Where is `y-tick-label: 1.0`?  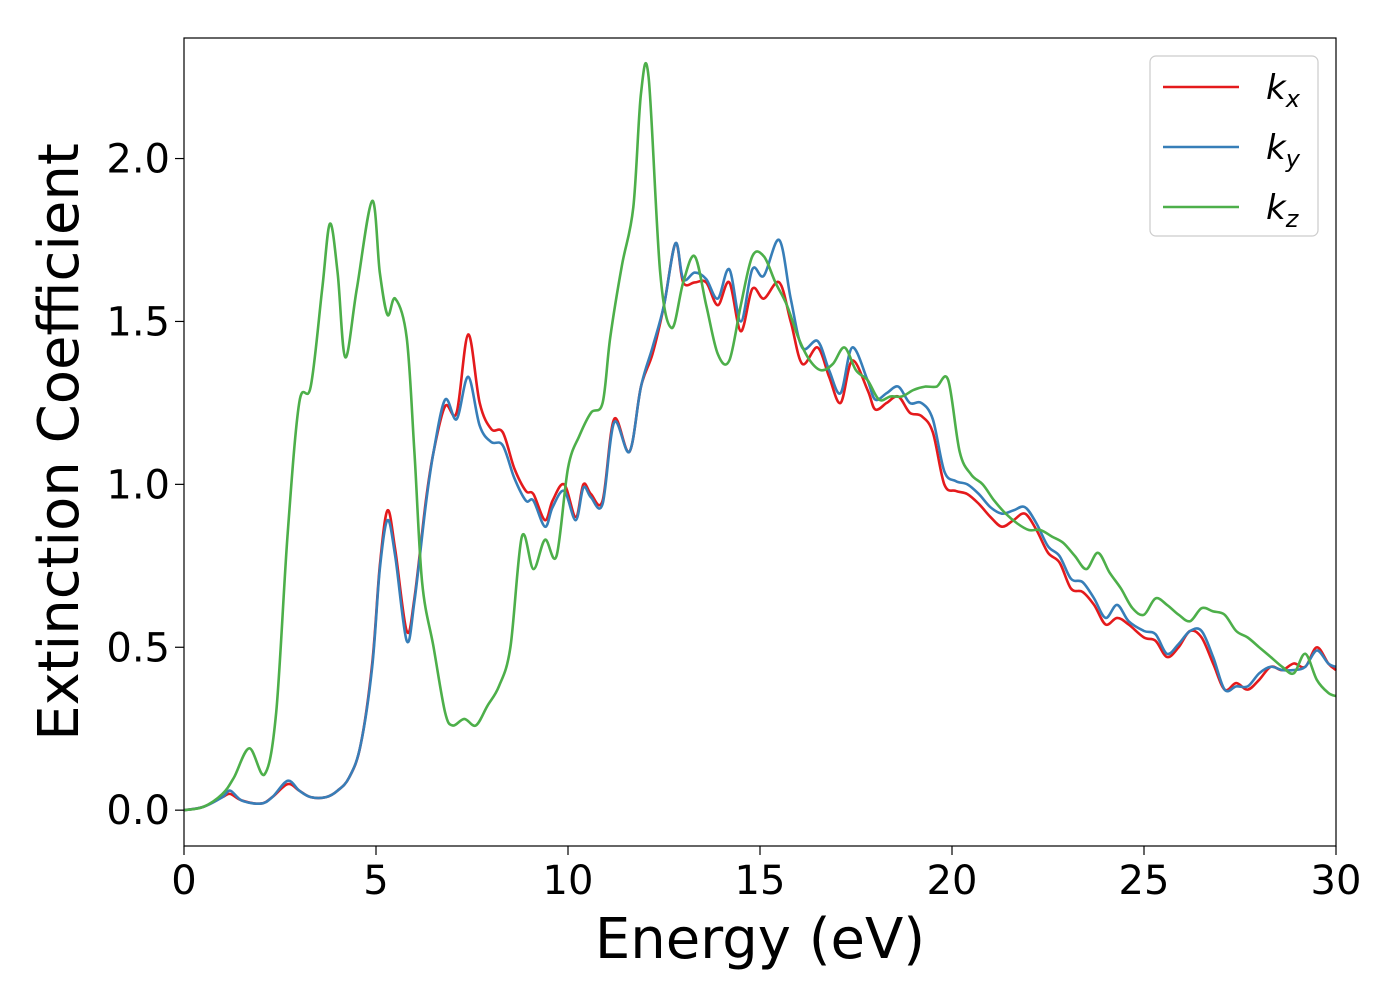 y-tick-label: 1.0 is located at coordinates (138, 485).